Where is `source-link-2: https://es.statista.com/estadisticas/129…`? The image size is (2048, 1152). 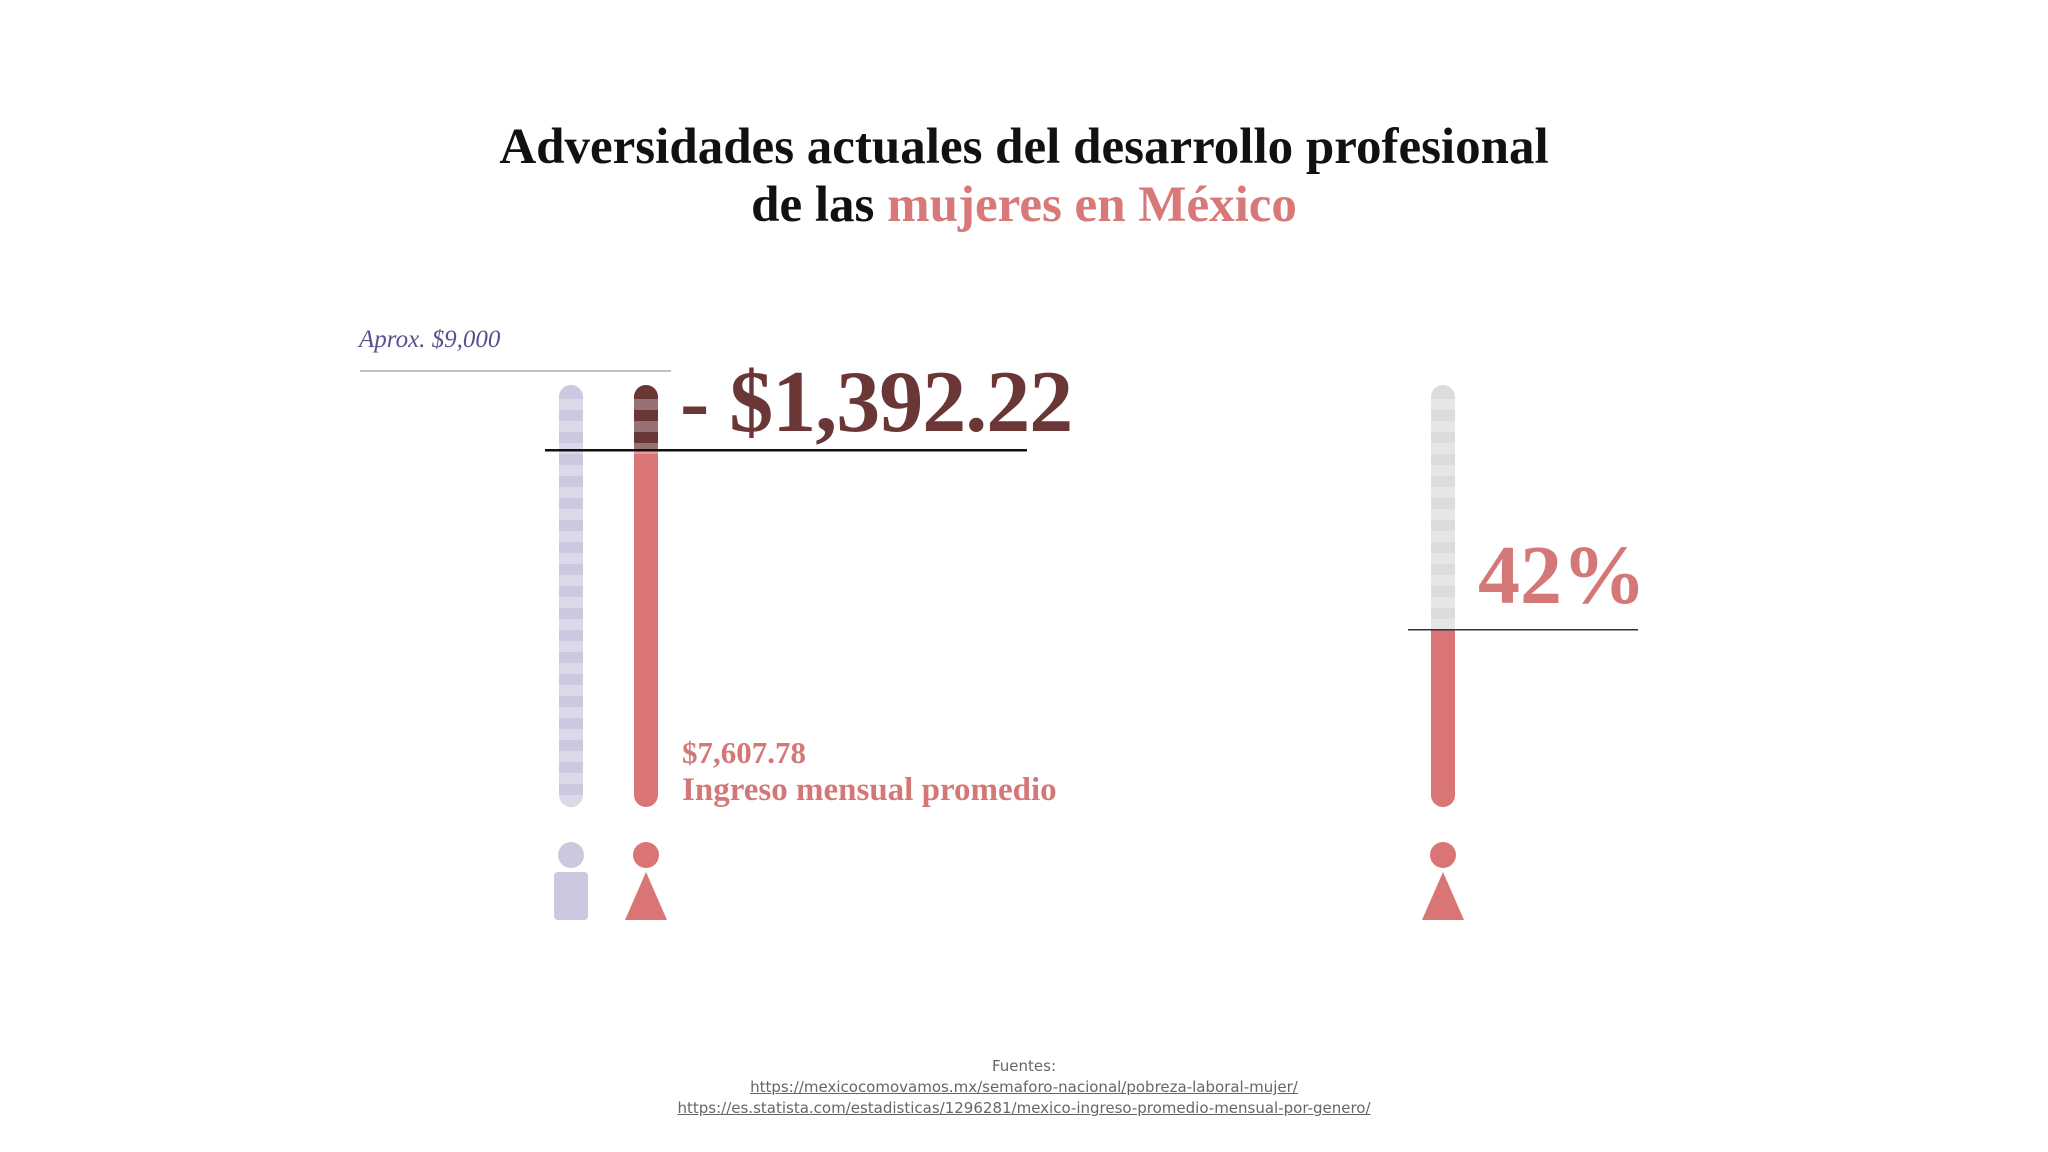 source-link-2: https://es.statista.com/estadisticas/129… is located at coordinates (1024, 1108).